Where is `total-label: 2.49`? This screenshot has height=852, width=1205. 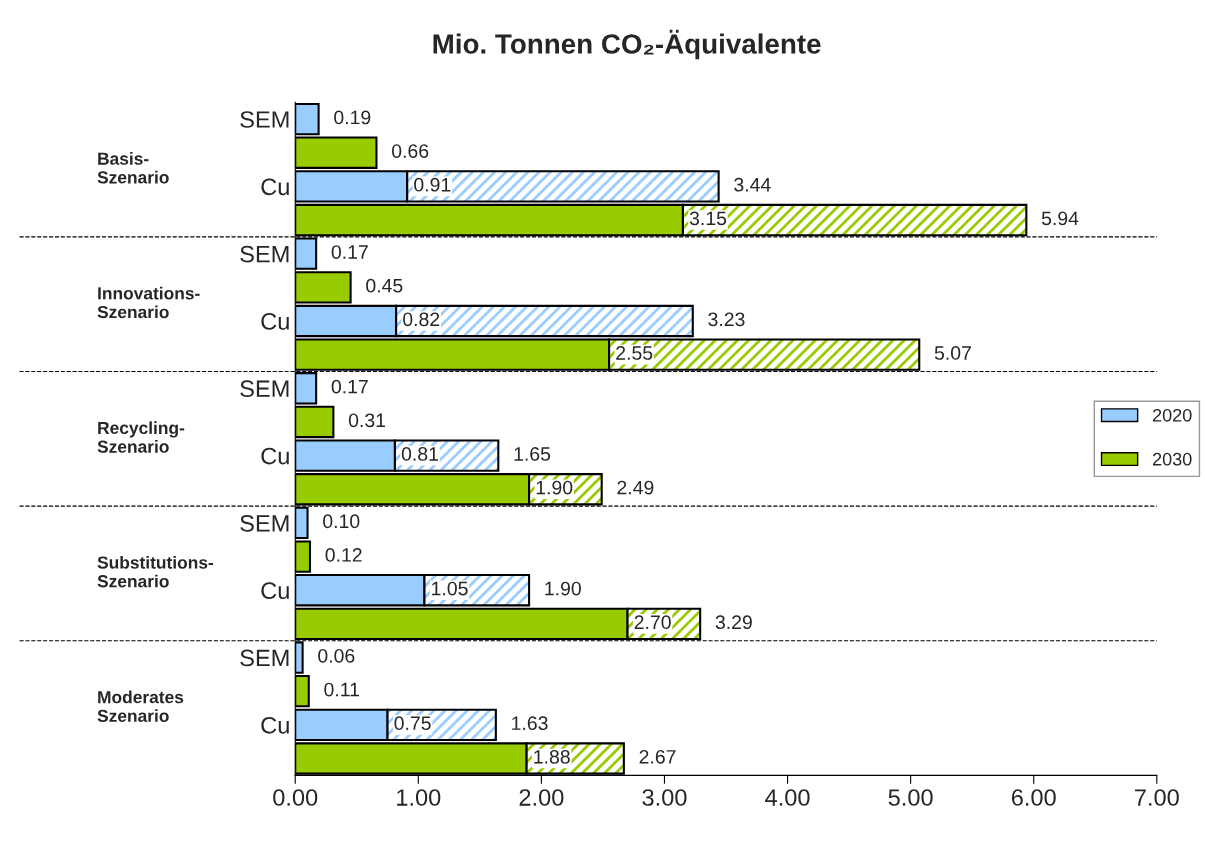
total-label: 2.49 is located at coordinates (635, 487).